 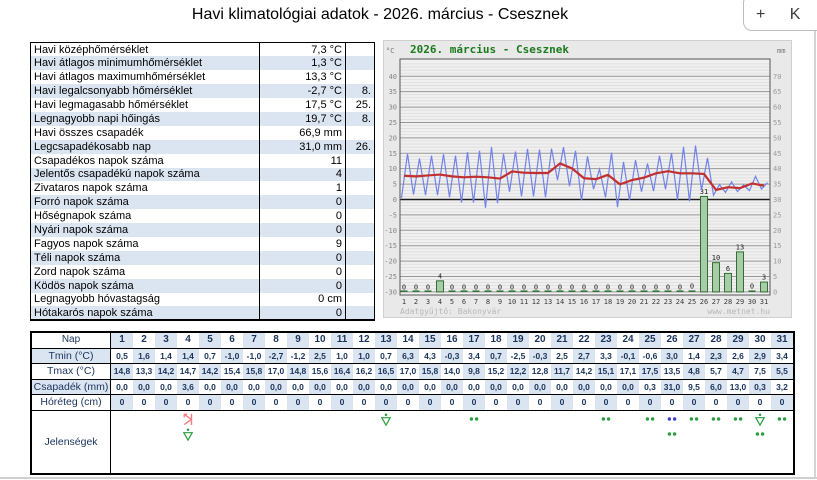 I want to click on precip-bar-label: 6, so click(x=728, y=269).